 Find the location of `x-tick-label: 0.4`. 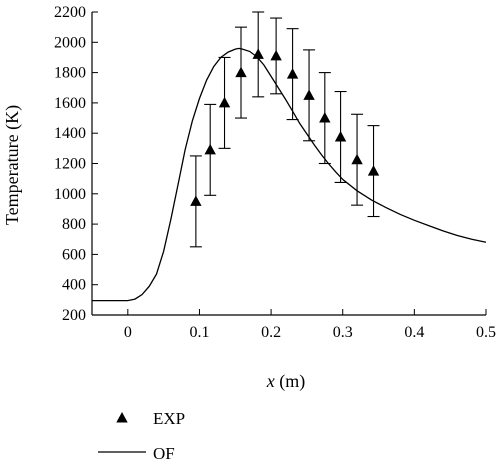

x-tick-label: 0.4 is located at coordinates (414, 332).